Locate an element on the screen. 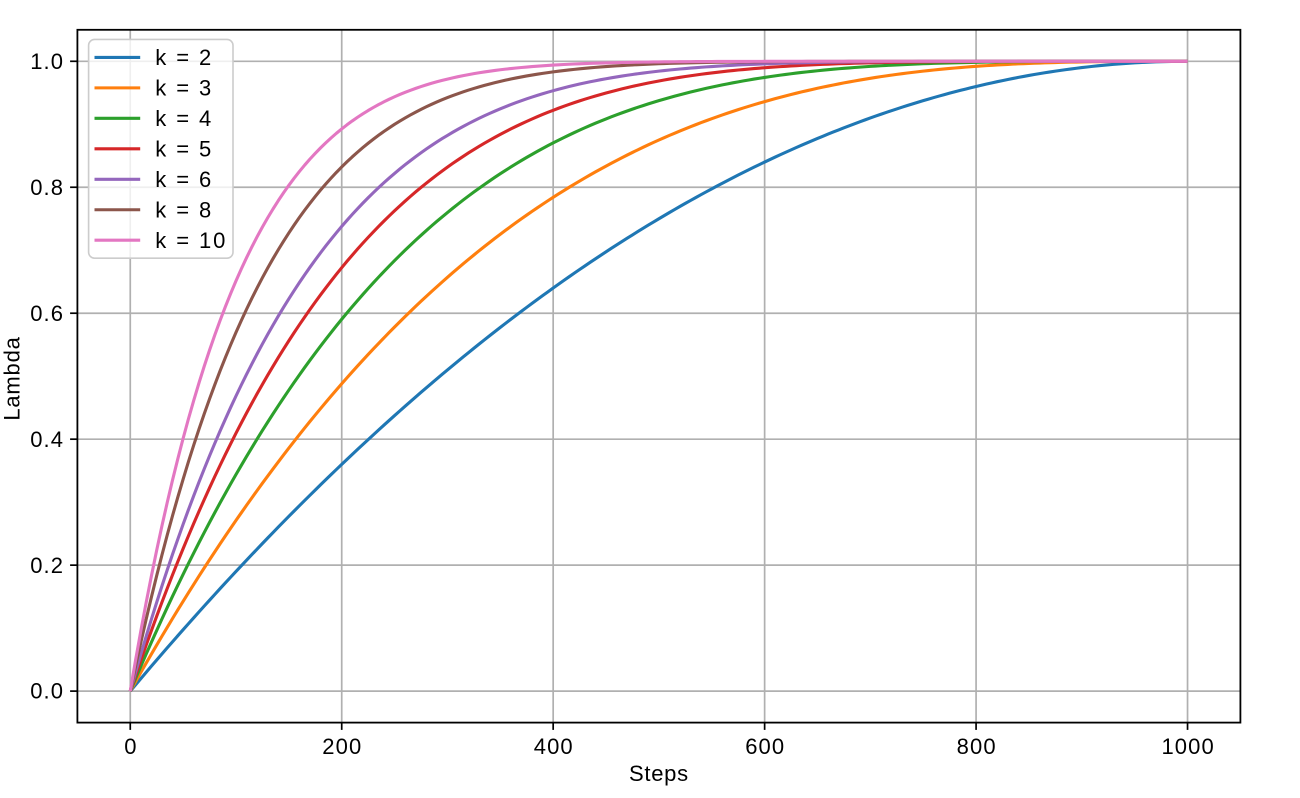  svg-text: 0.8 is located at coordinates (47, 187).